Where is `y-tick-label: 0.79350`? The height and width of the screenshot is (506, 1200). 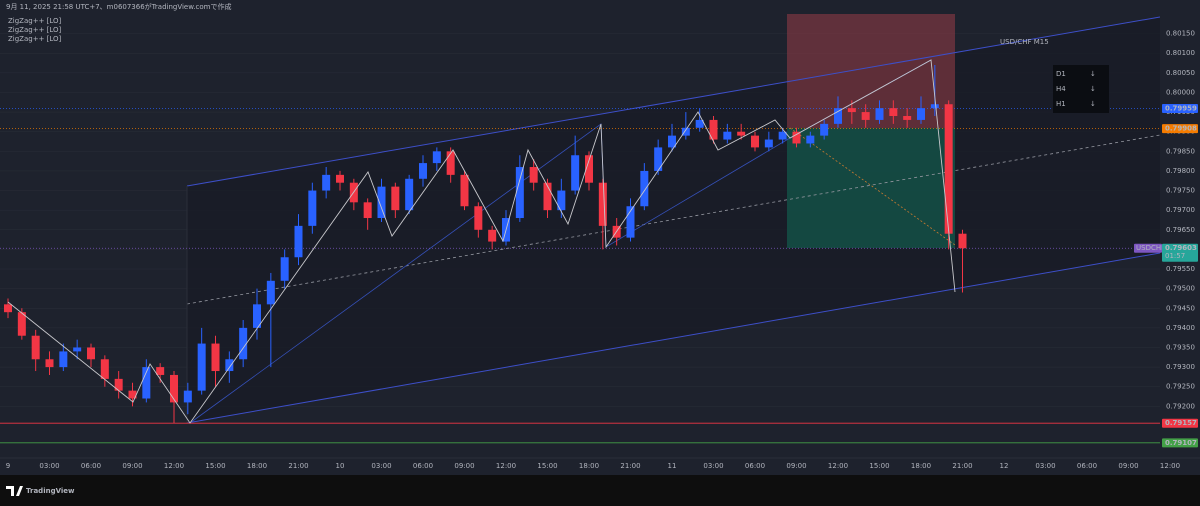
y-tick-label: 0.79350 is located at coordinates (1180, 347).